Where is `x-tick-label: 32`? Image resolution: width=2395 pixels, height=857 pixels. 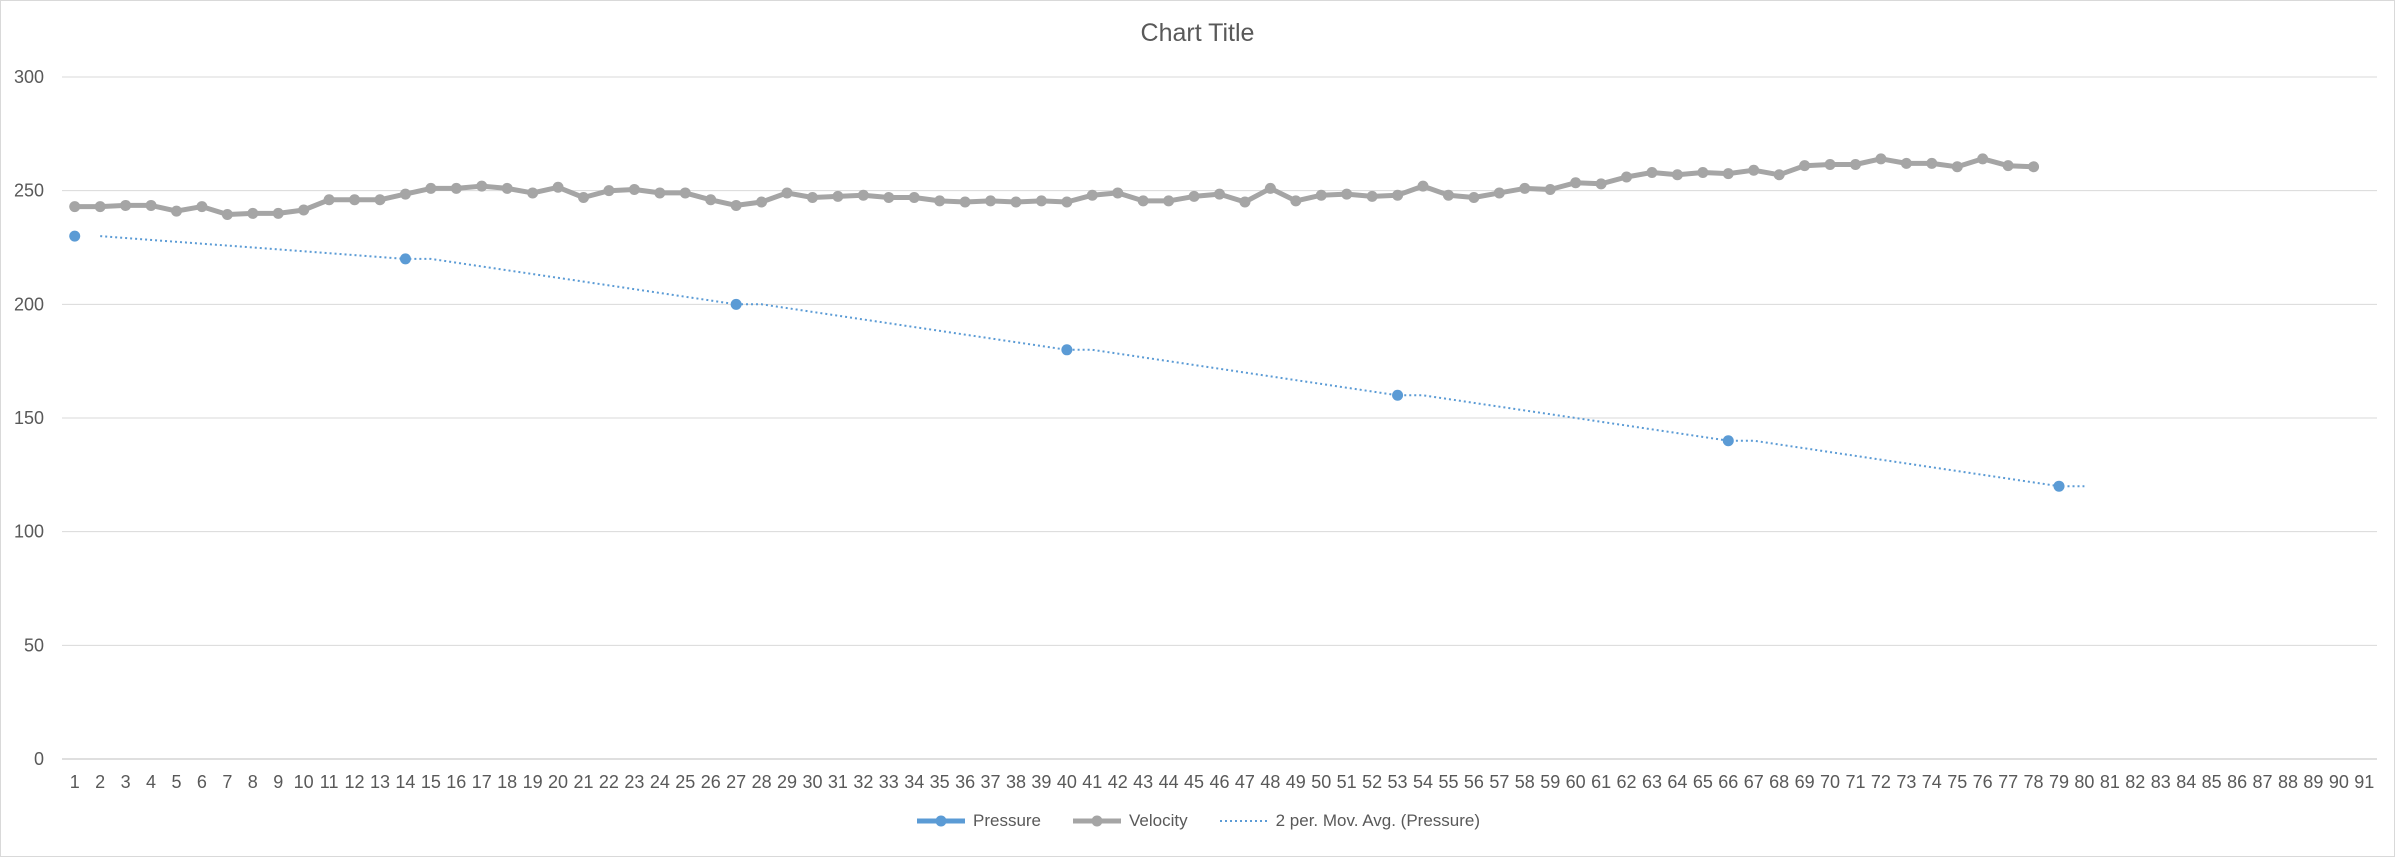
x-tick-label: 32 is located at coordinates (863, 782).